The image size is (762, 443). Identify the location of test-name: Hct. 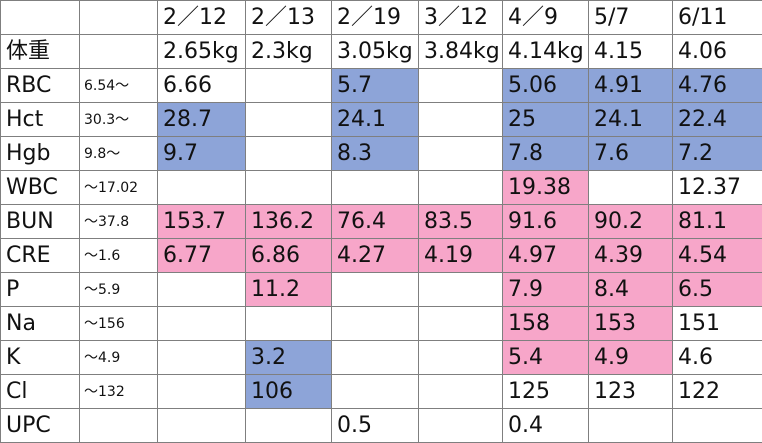
(40, 120).